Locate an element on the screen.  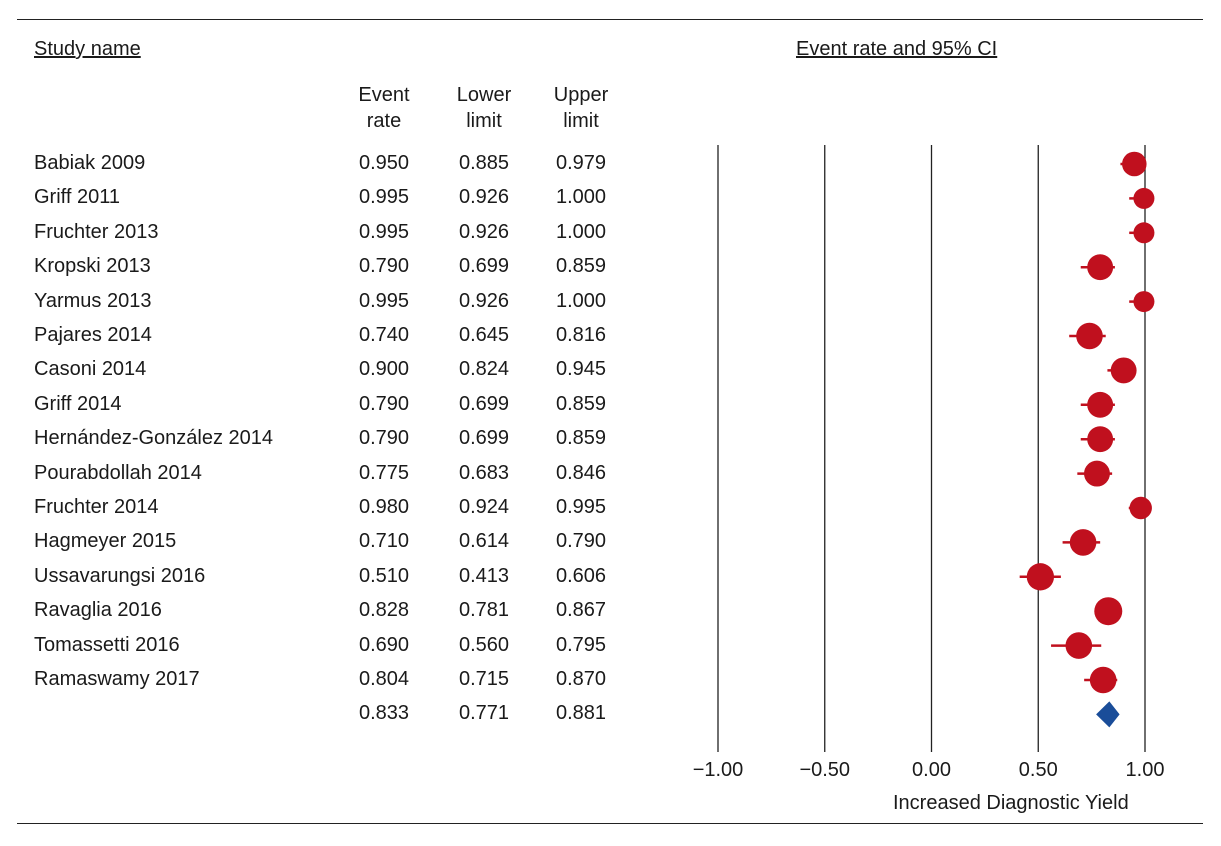
study-name: Ramaswamy 2017 is located at coordinates (117, 679).